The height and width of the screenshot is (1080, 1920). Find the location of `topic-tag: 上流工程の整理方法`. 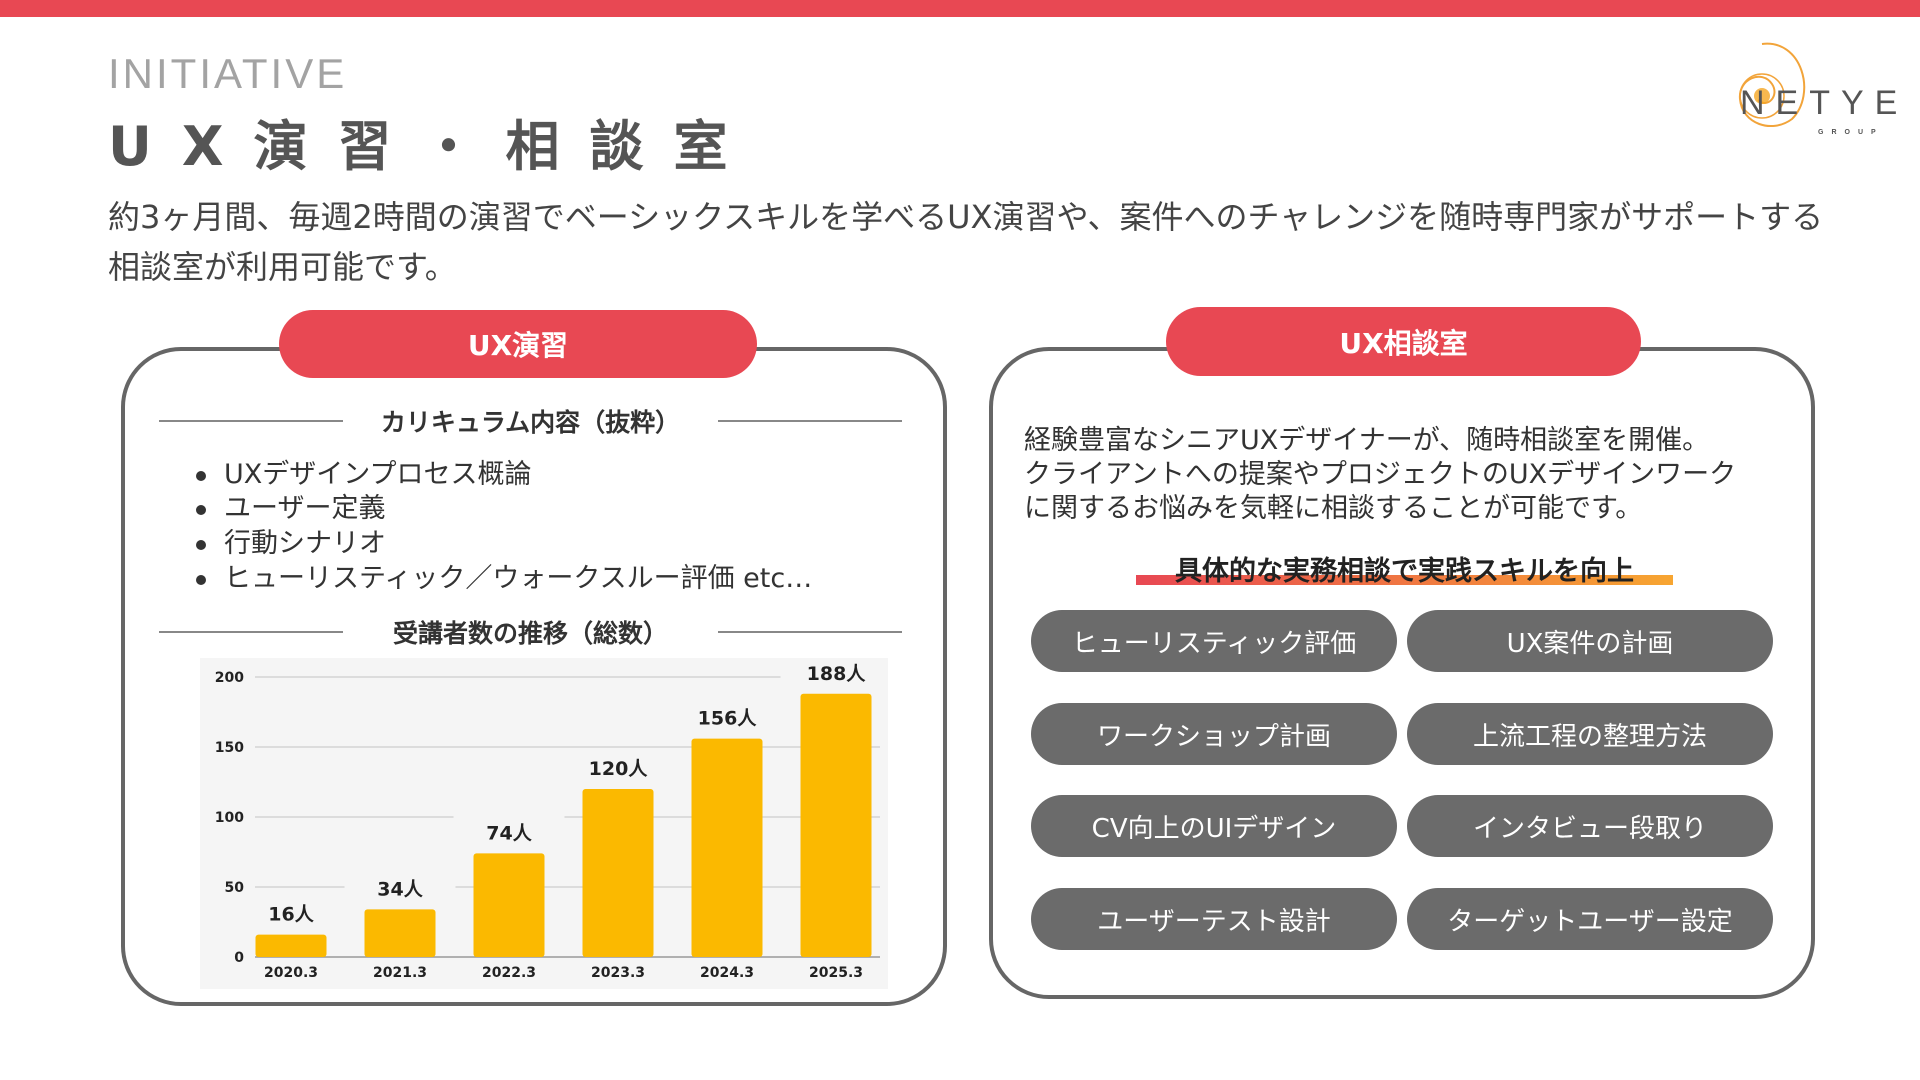

topic-tag: 上流工程の整理方法 is located at coordinates (1590, 734).